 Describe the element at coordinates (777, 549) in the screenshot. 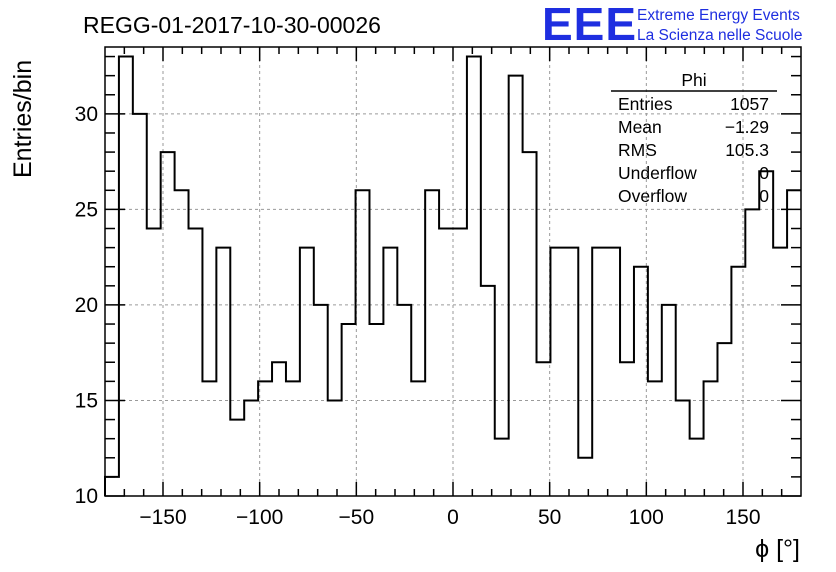

I see `x-axis-title: ϕ [°]` at that location.